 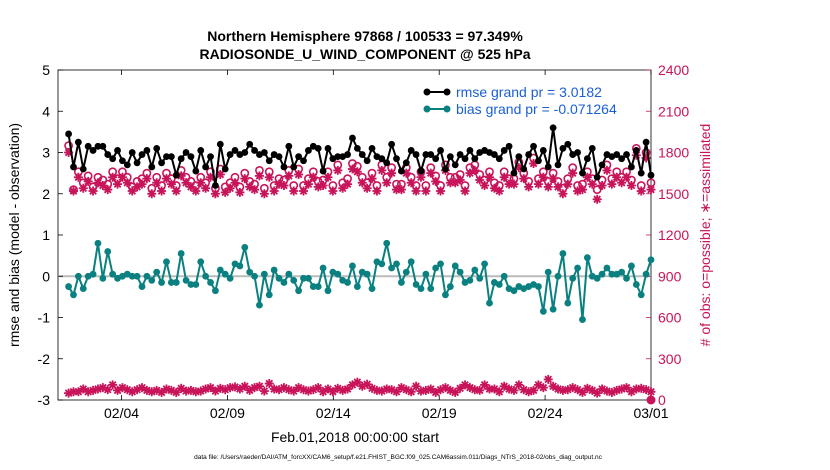 I want to click on y-tick-label-right: 1200, so click(x=673, y=235).